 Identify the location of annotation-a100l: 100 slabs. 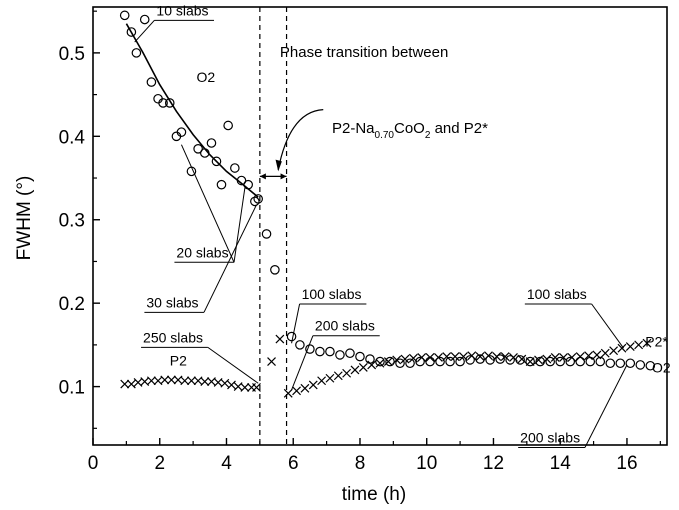
(332, 294).